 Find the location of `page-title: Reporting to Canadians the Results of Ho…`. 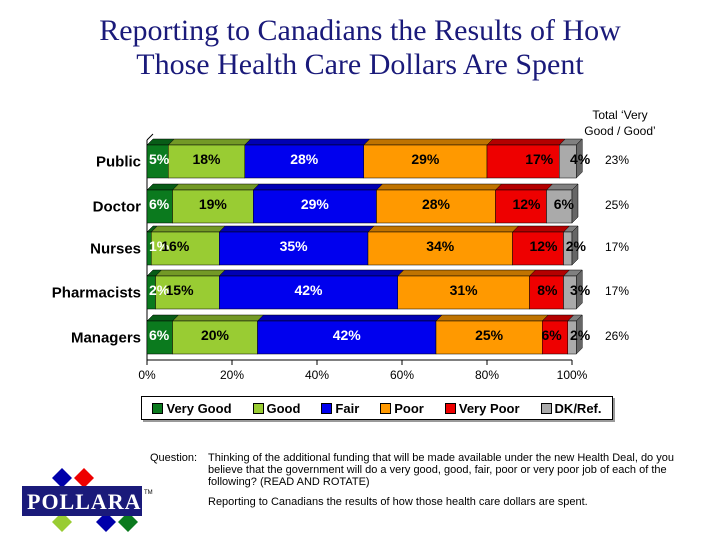

page-title: Reporting to Canadians the Results of Ho… is located at coordinates (360, 48).